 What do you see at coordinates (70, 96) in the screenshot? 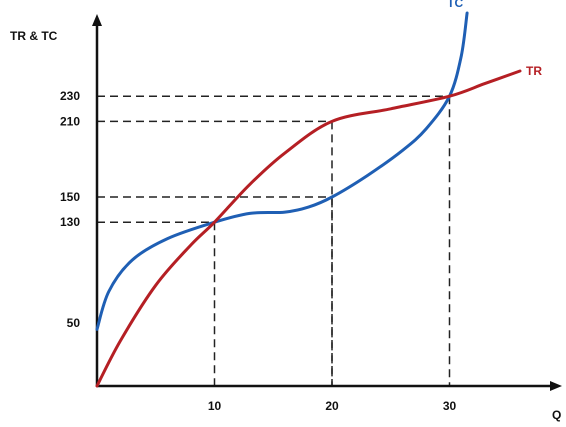
I see `y-tick-230: 230` at bounding box center [70, 96].